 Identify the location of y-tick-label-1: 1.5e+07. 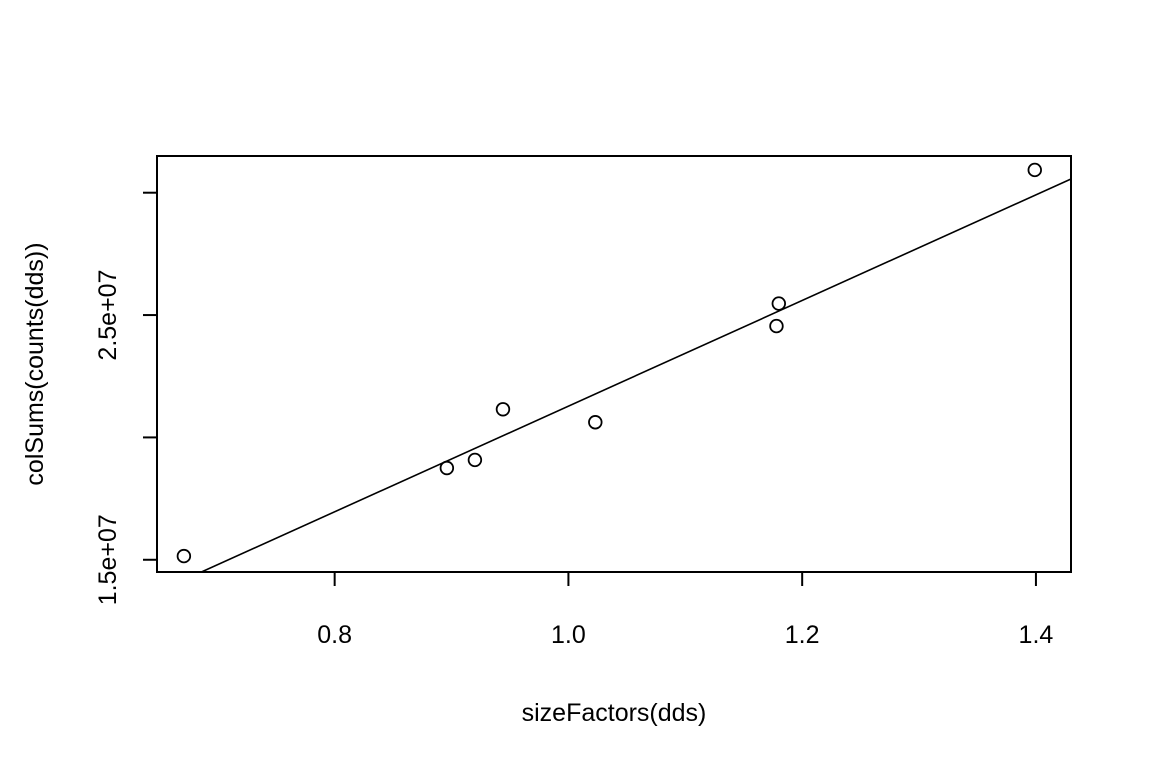
(108, 559).